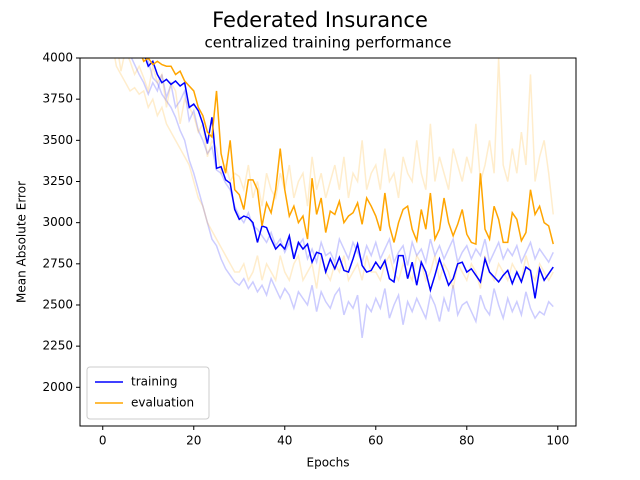 This screenshot has width=640, height=480. I want to click on y-tick-label: 3750, so click(57, 99).